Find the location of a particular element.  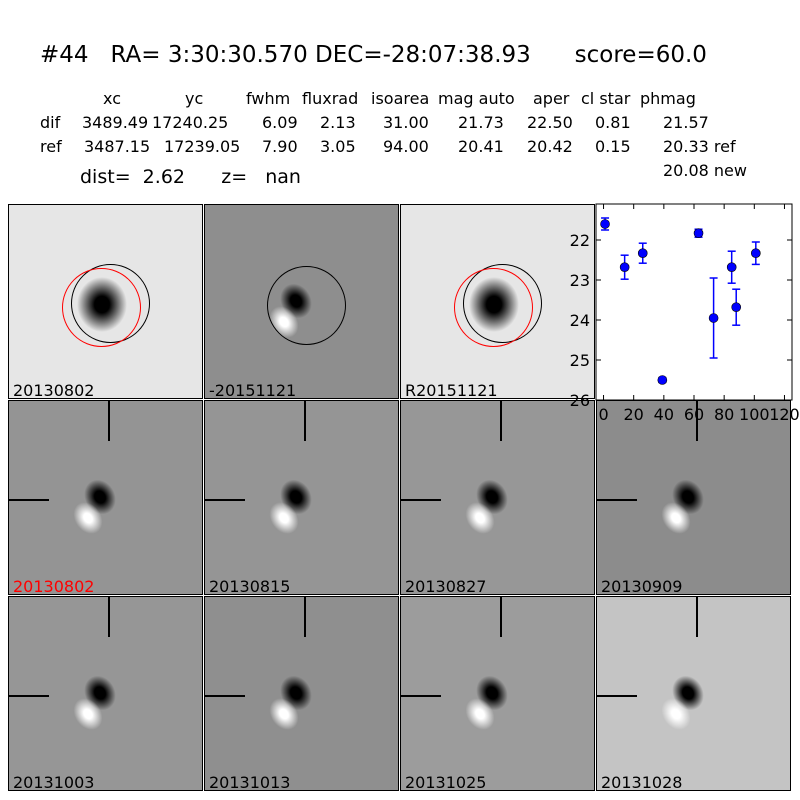

image-stamp: R20151121 is located at coordinates (497, 301).